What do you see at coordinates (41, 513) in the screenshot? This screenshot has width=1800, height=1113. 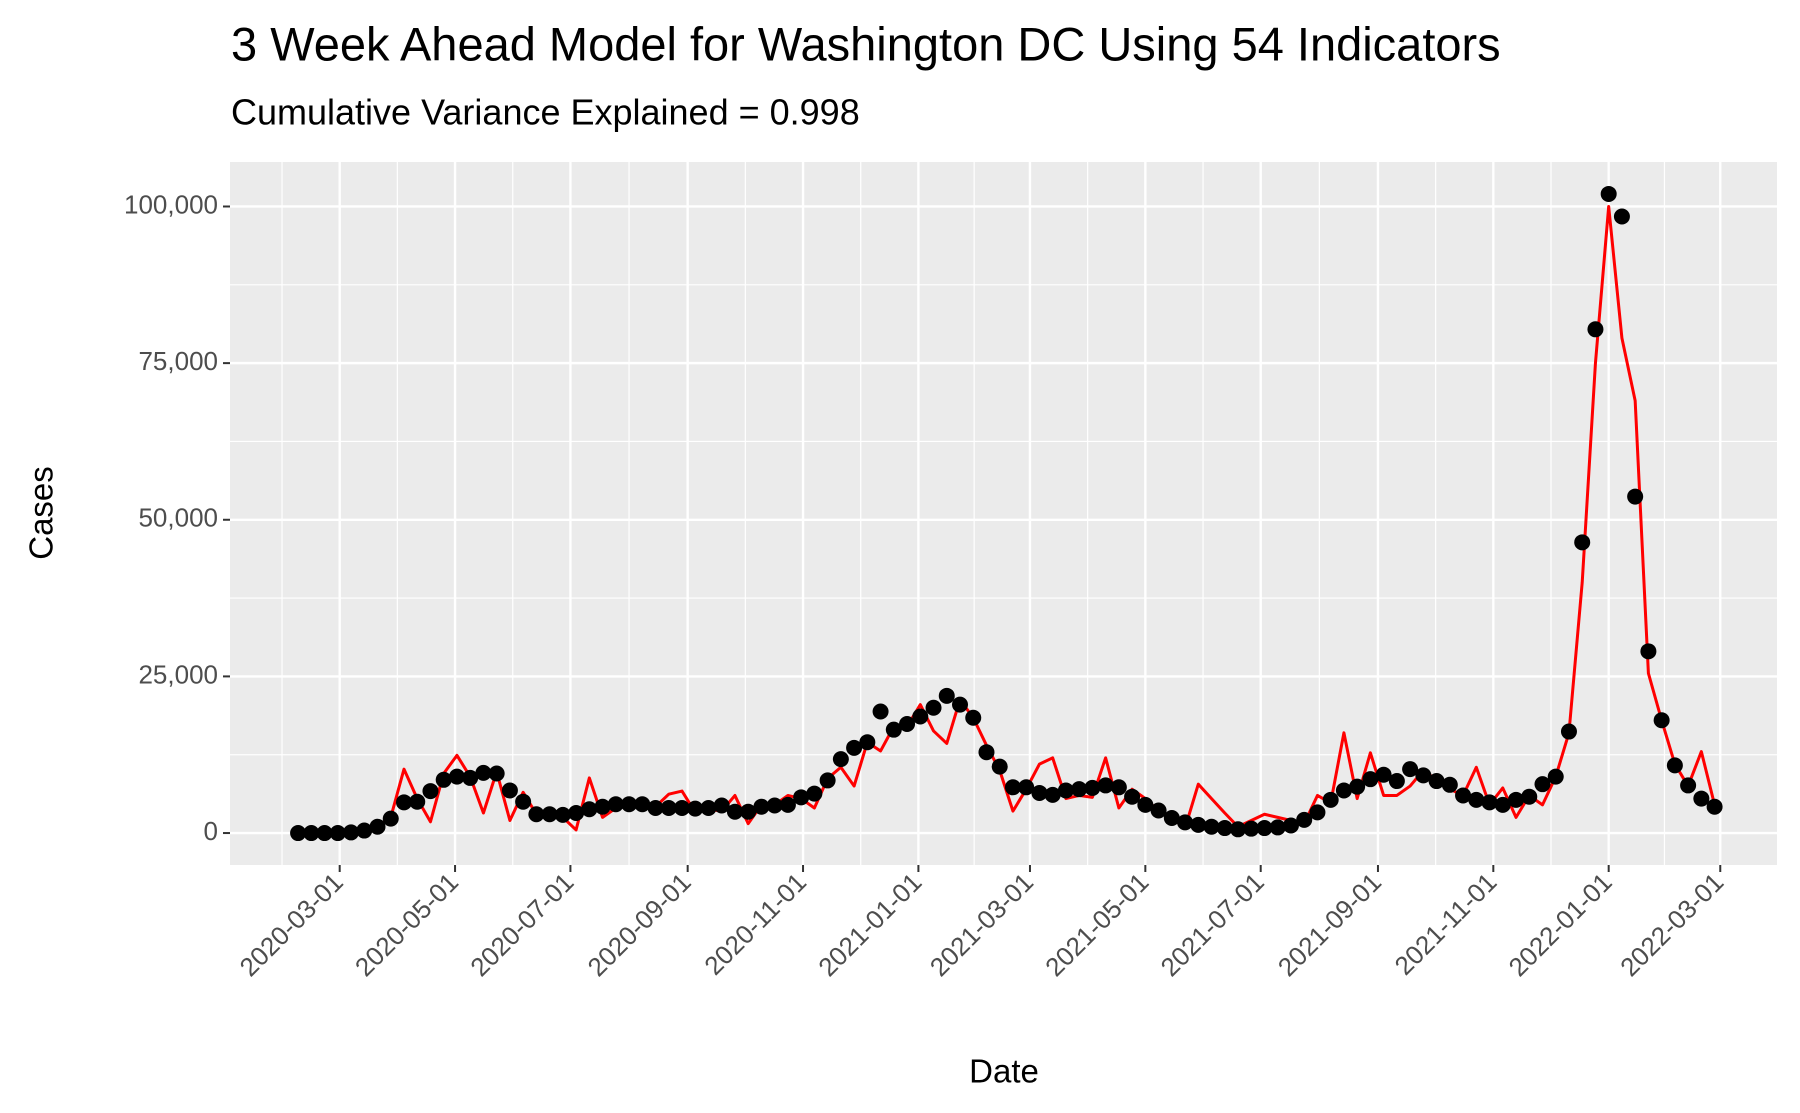 I see `y-axis-title: Cases` at bounding box center [41, 513].